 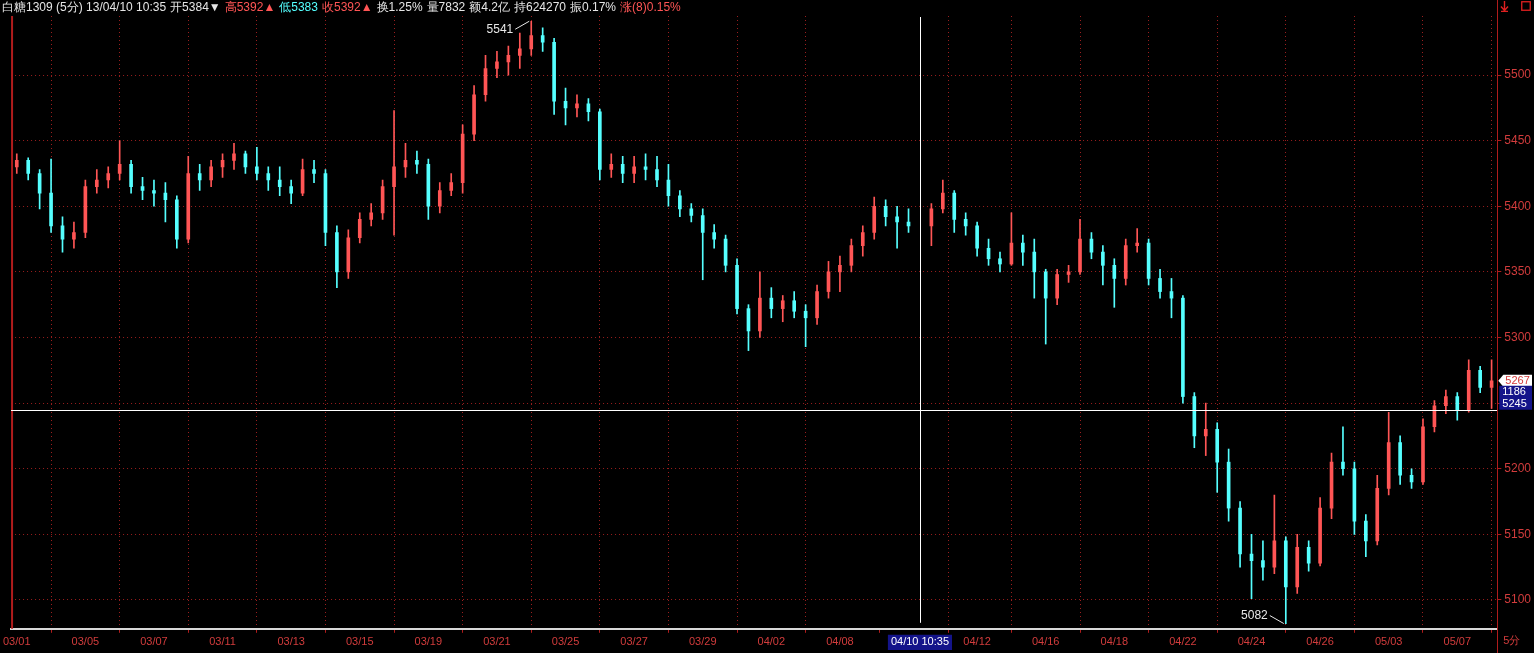 I want to click on x-tick-label: 04/24, so click(x=1251, y=641).